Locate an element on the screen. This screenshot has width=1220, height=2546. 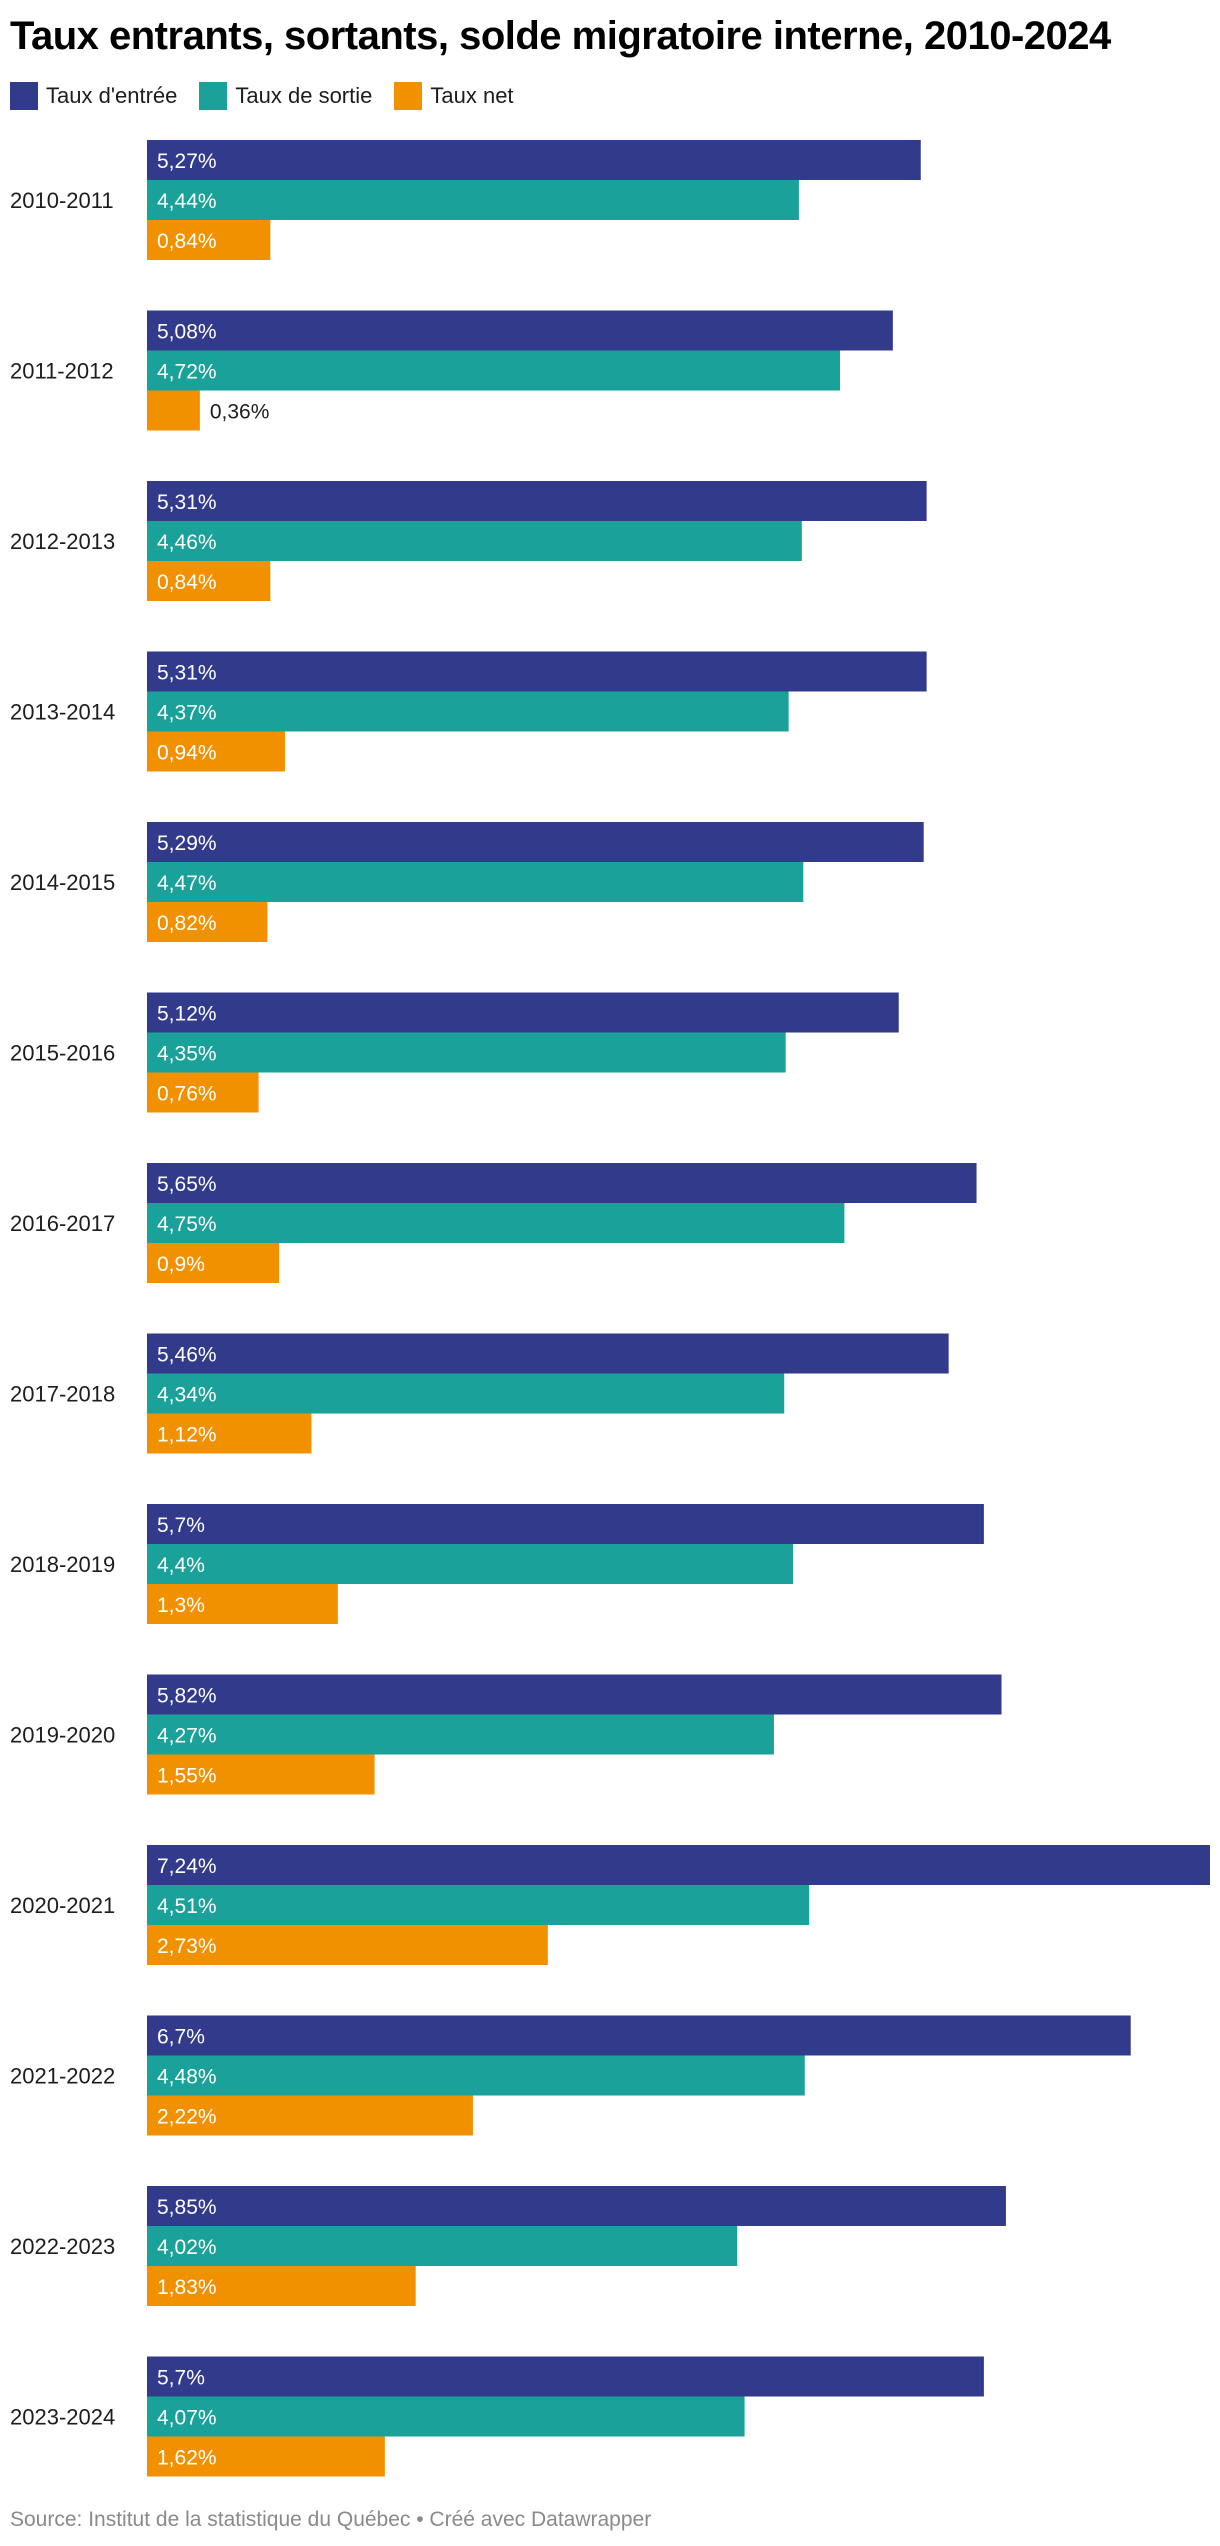
category-label: 2015-2016 is located at coordinates (62, 1053).